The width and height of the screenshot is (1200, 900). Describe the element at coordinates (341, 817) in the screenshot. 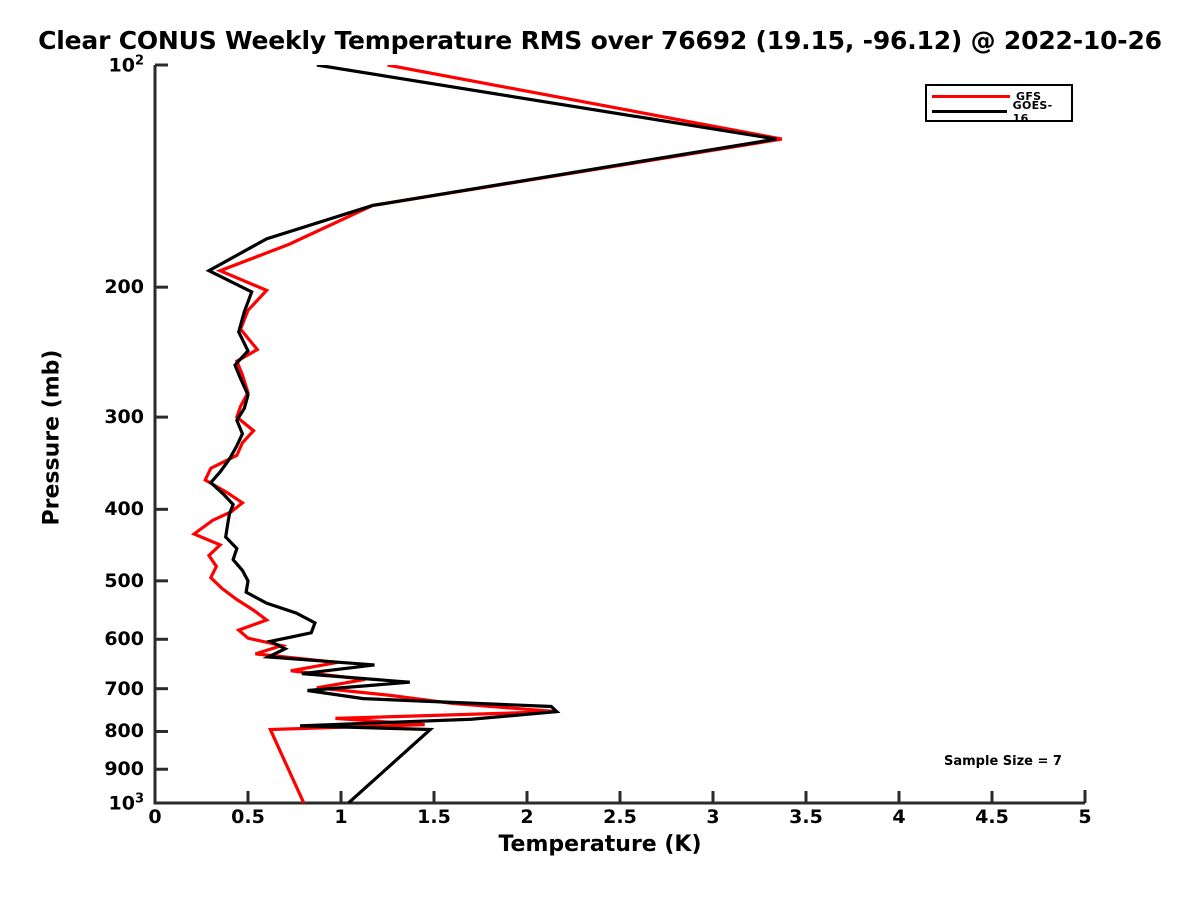

I see `x-tick-label: 1` at that location.